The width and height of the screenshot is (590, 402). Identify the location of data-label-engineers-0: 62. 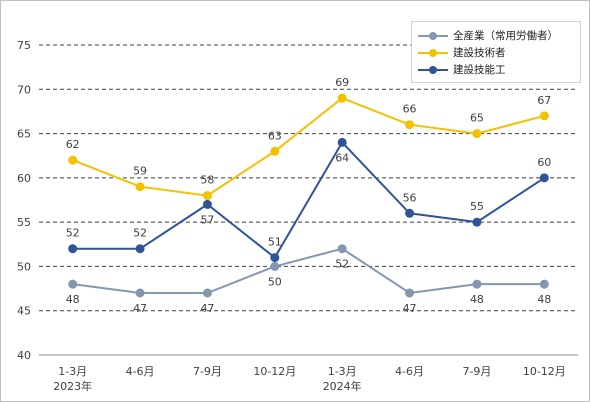
(73, 144).